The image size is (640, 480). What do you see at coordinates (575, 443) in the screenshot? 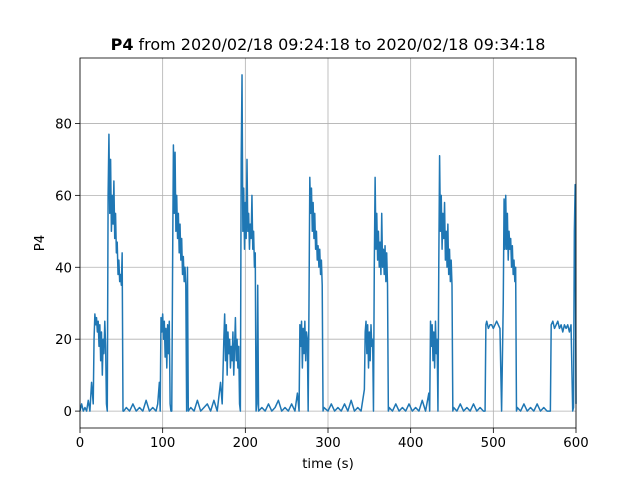
I see `x-tick-label: 600` at bounding box center [575, 443].